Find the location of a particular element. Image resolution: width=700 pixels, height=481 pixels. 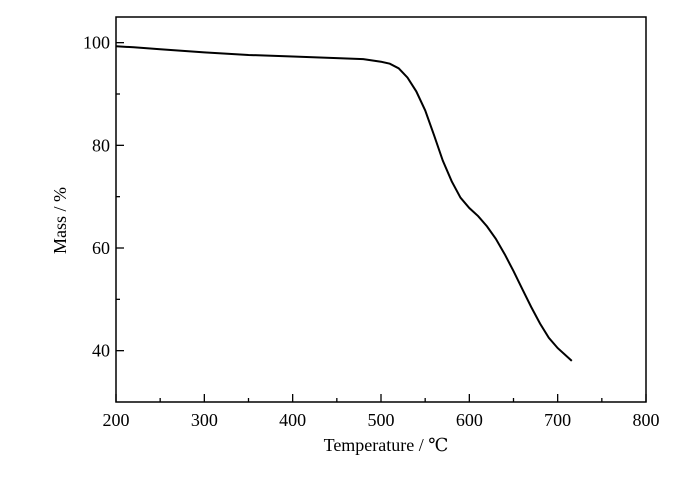

y-axis-label: Mass / % is located at coordinates (60, 220).